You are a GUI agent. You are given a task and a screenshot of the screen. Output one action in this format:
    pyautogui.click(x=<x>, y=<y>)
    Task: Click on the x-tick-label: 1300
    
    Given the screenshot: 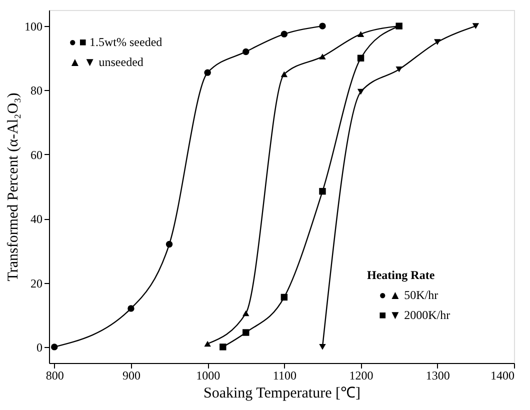 What is the action you would take?
    pyautogui.click(x=438, y=375)
    